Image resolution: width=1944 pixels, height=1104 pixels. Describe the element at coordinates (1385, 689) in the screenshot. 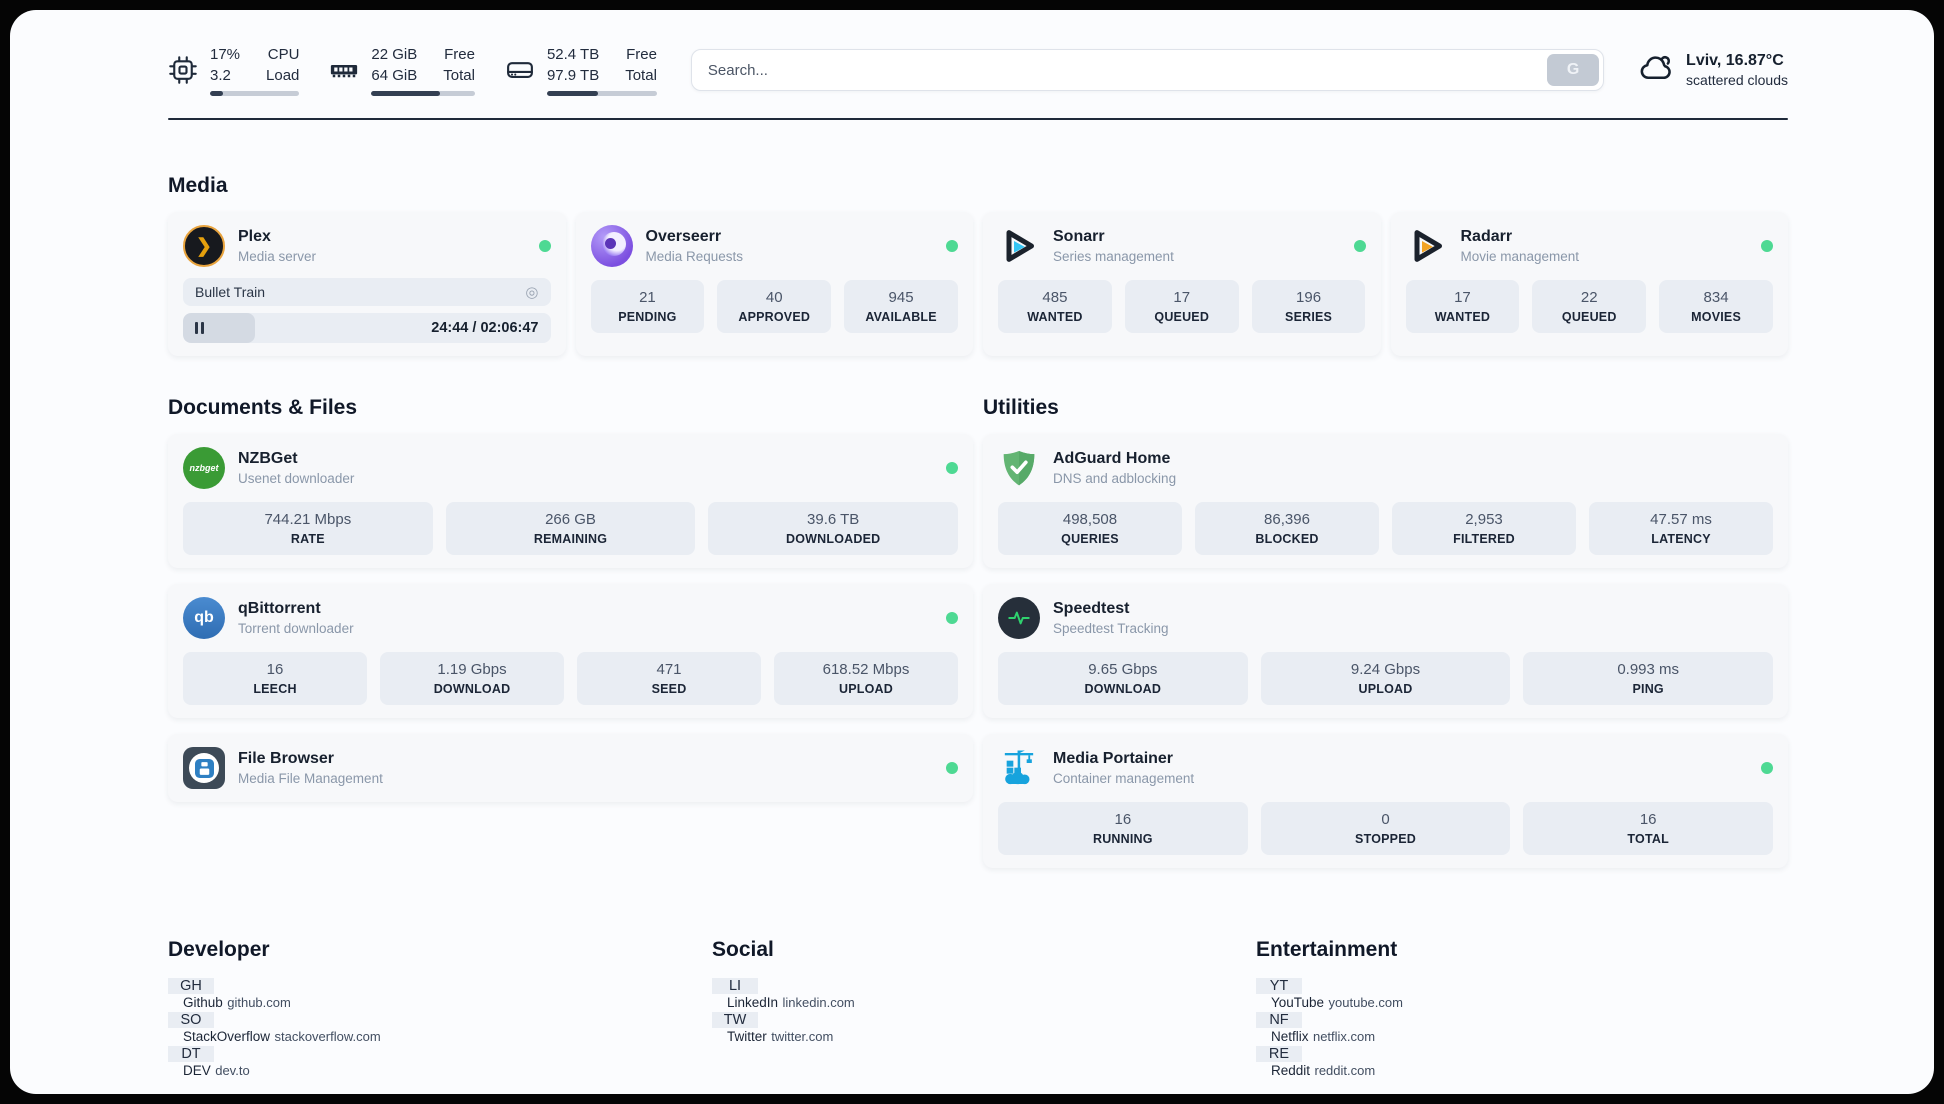

I see `stat-label: UPLOAD` at that location.